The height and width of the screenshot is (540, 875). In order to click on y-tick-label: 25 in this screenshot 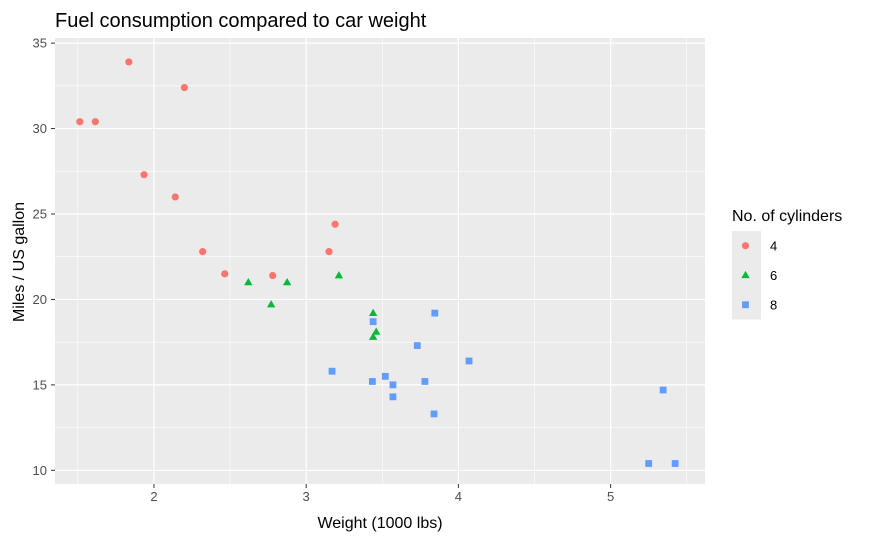, I will do `click(40, 214)`.